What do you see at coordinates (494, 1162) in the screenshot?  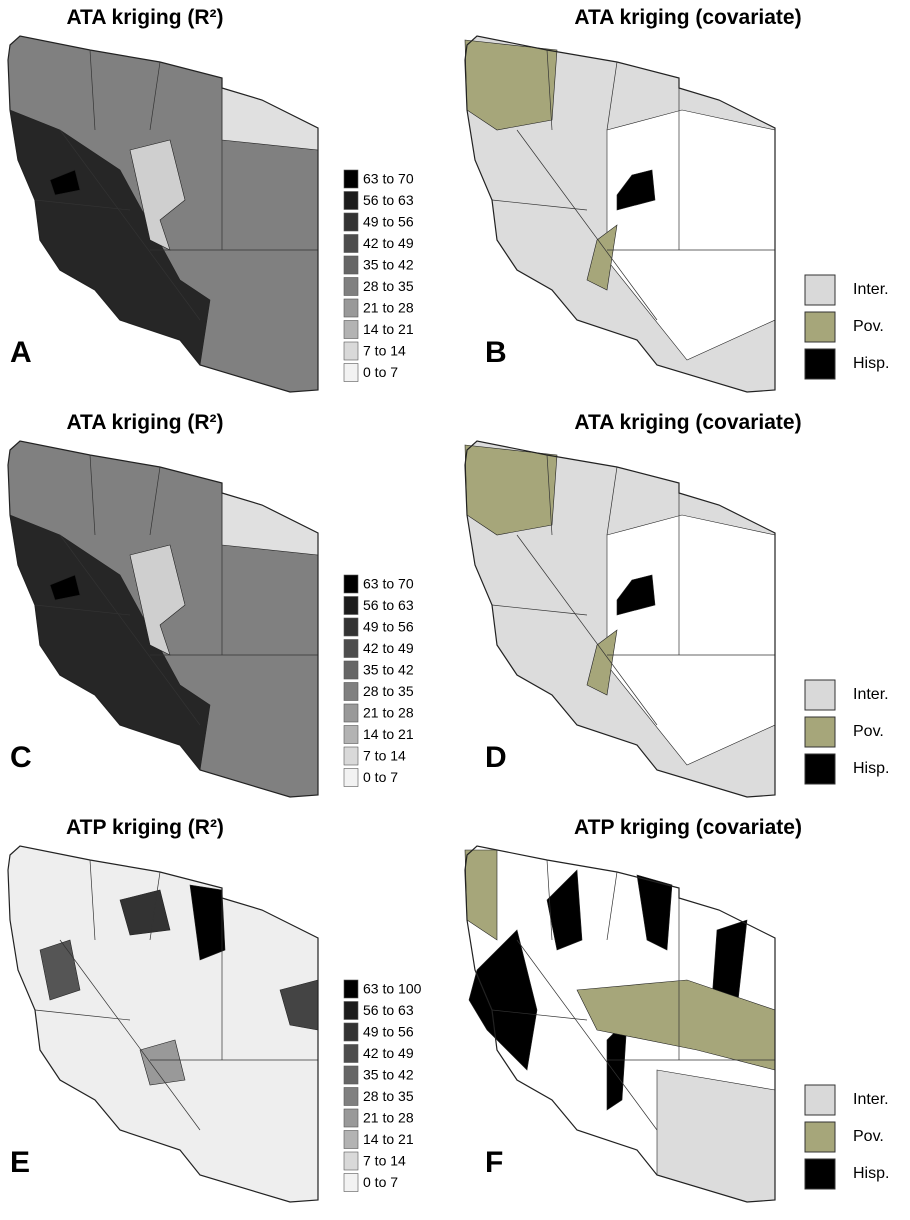 I see `panel-letter: F` at bounding box center [494, 1162].